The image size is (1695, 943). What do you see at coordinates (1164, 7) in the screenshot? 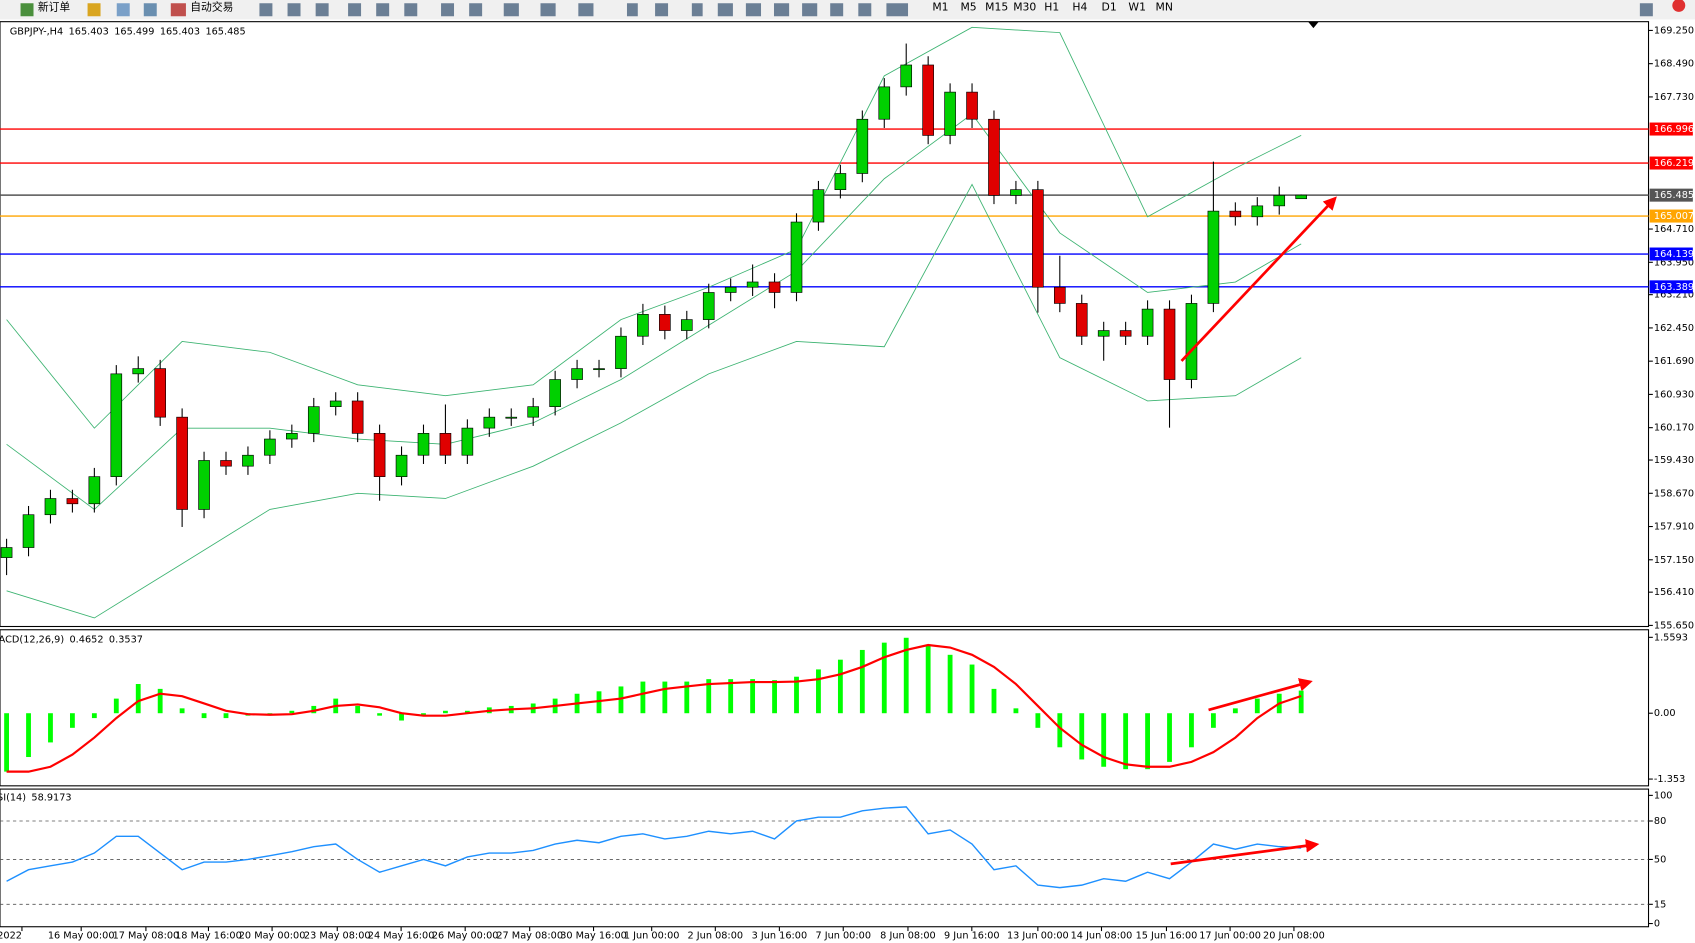
I see `period-button: MN` at bounding box center [1164, 7].